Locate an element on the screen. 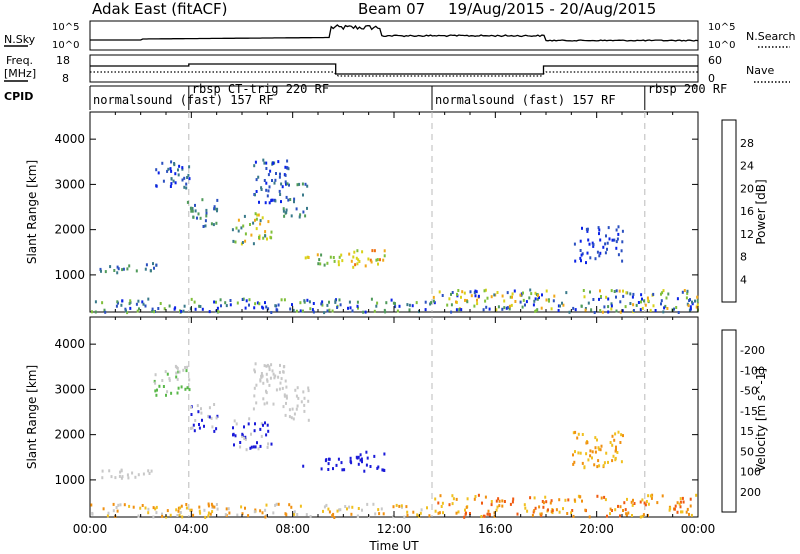 Image resolution: width=800 pixels, height=554 pixels. y-tick-label: 4000 is located at coordinates (69, 344).